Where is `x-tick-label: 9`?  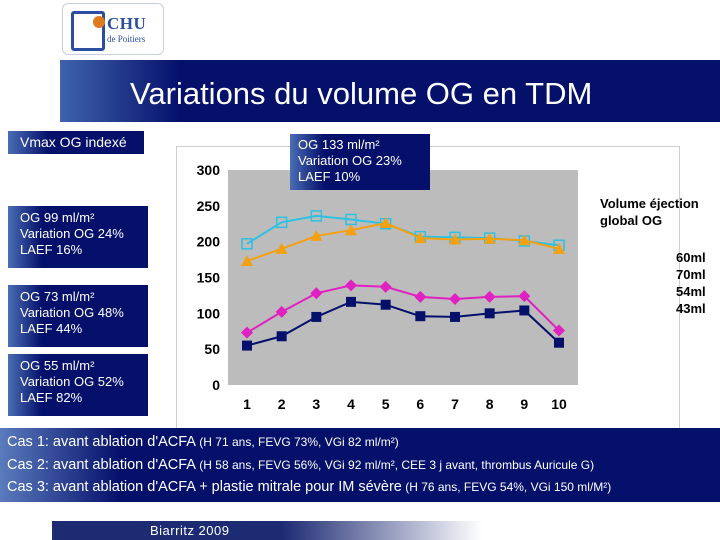 x-tick-label: 9 is located at coordinates (524, 404).